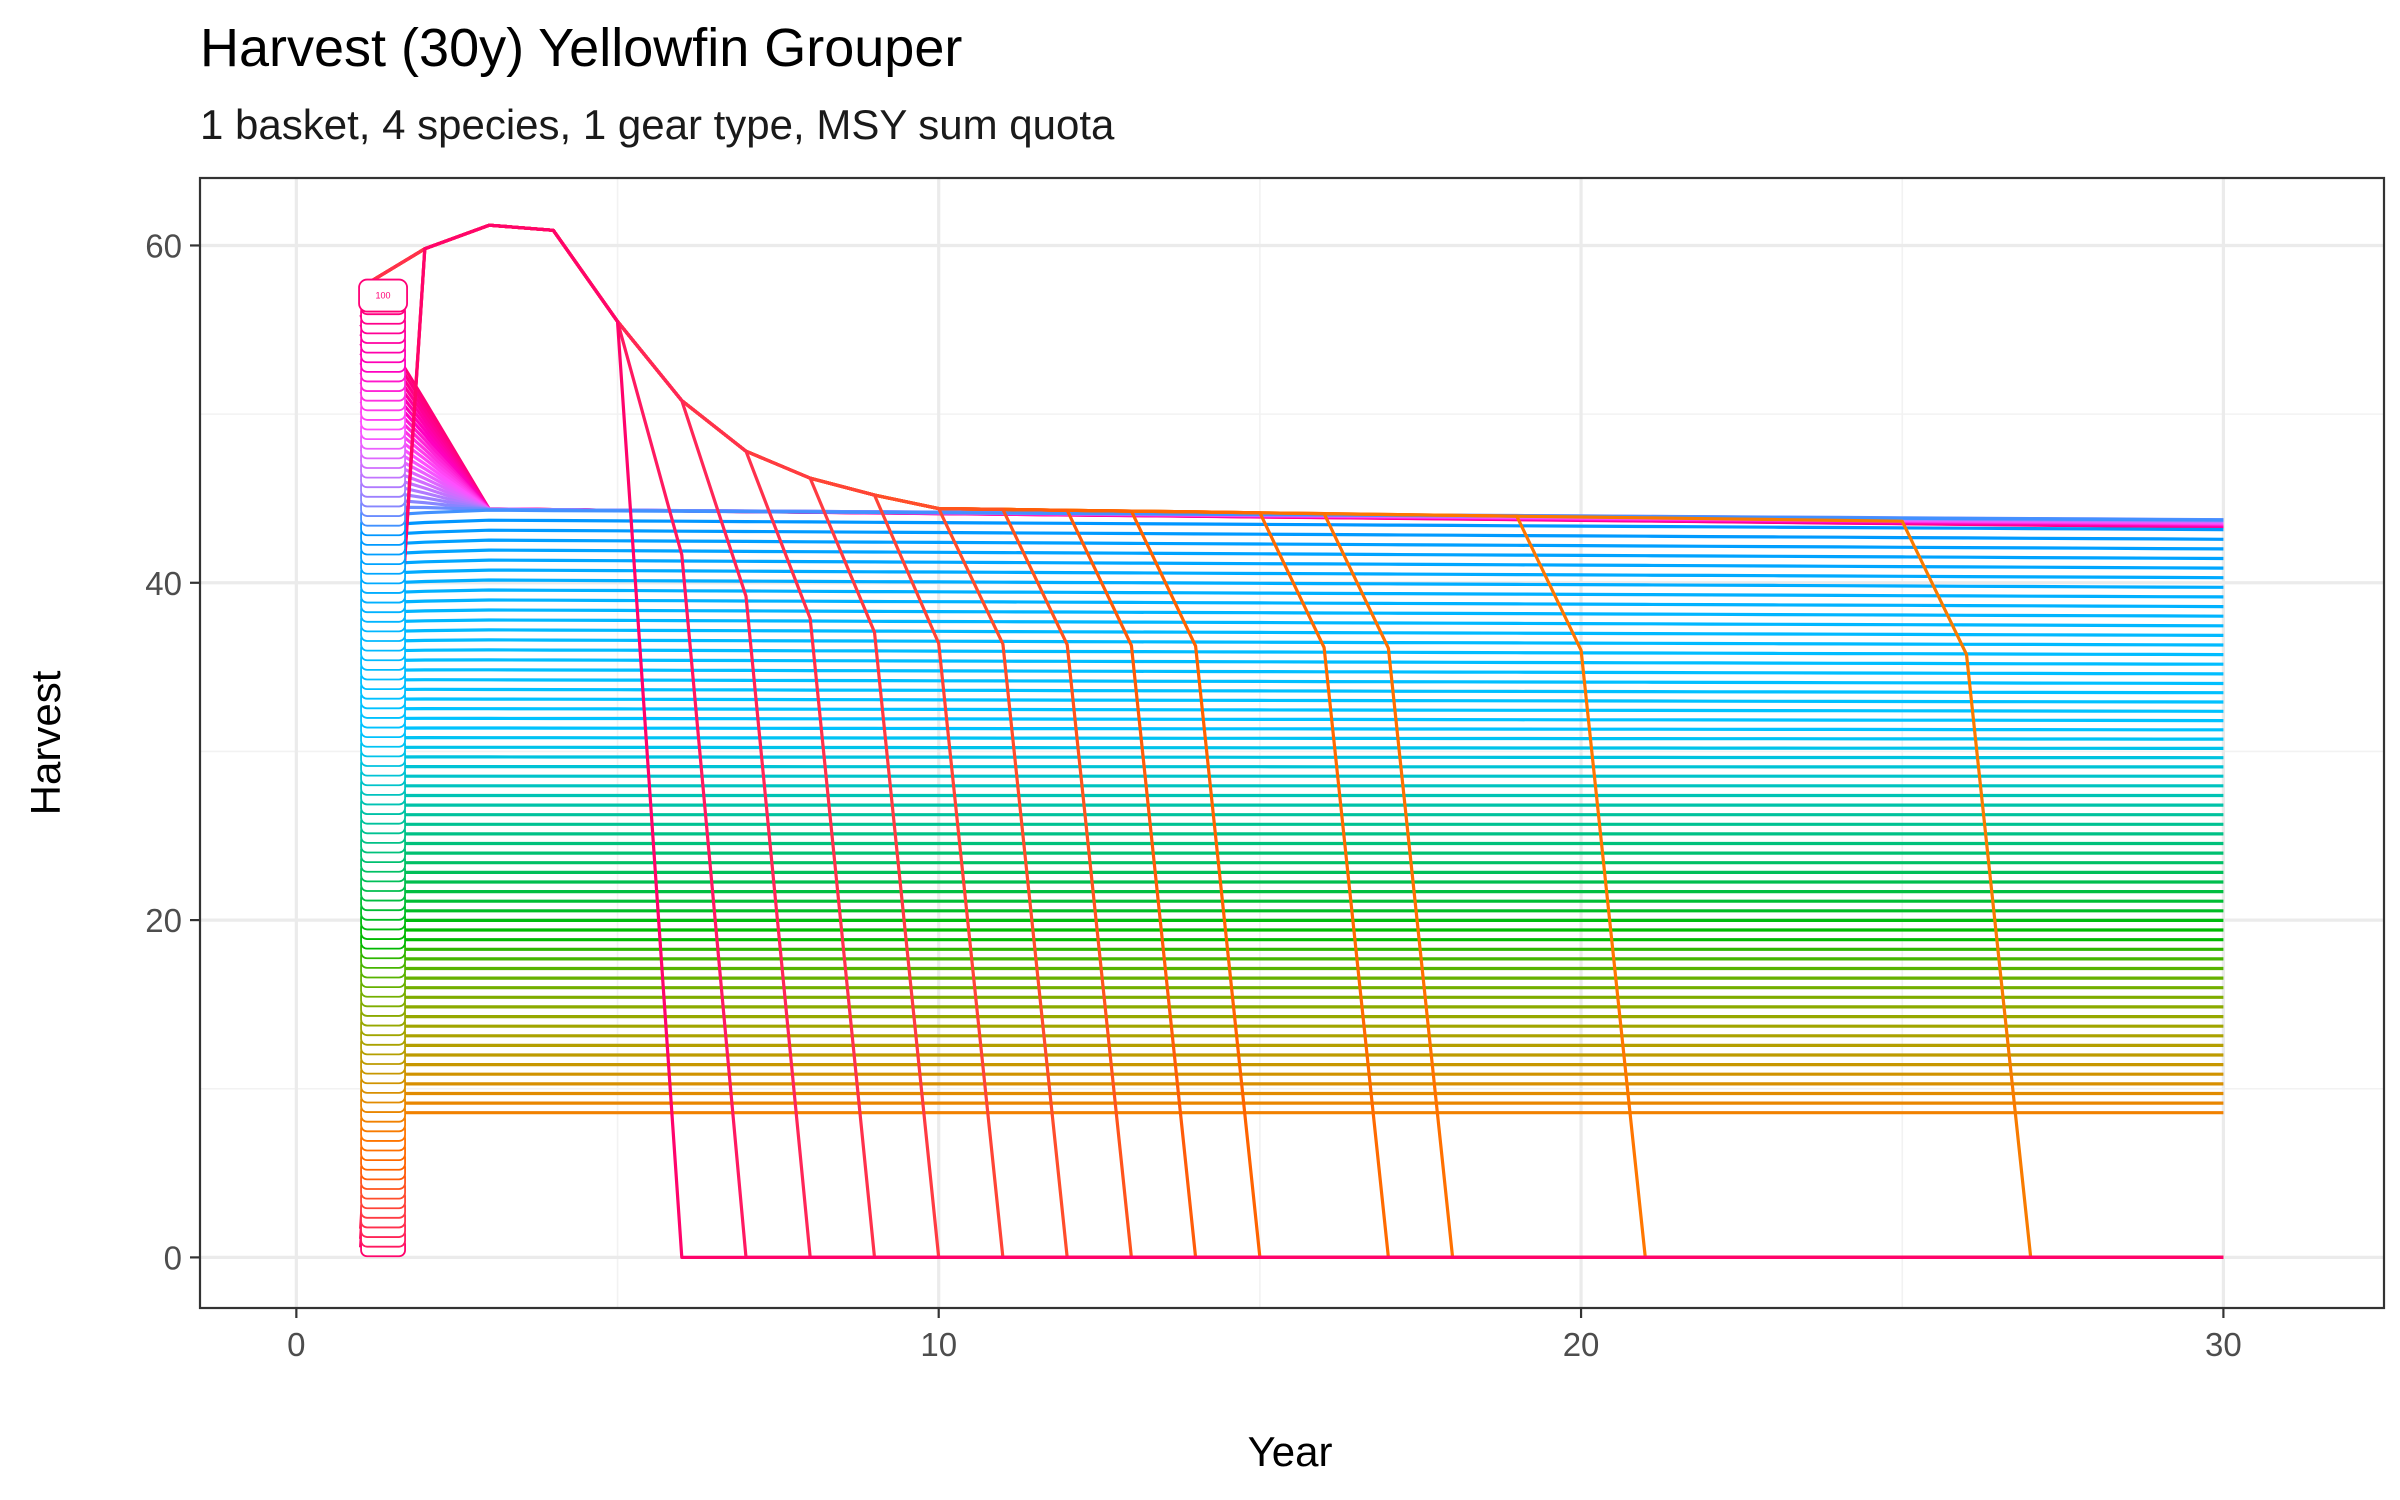 This screenshot has height=1500, width=2400. I want to click on y-tick-label: 60, so click(163, 245).